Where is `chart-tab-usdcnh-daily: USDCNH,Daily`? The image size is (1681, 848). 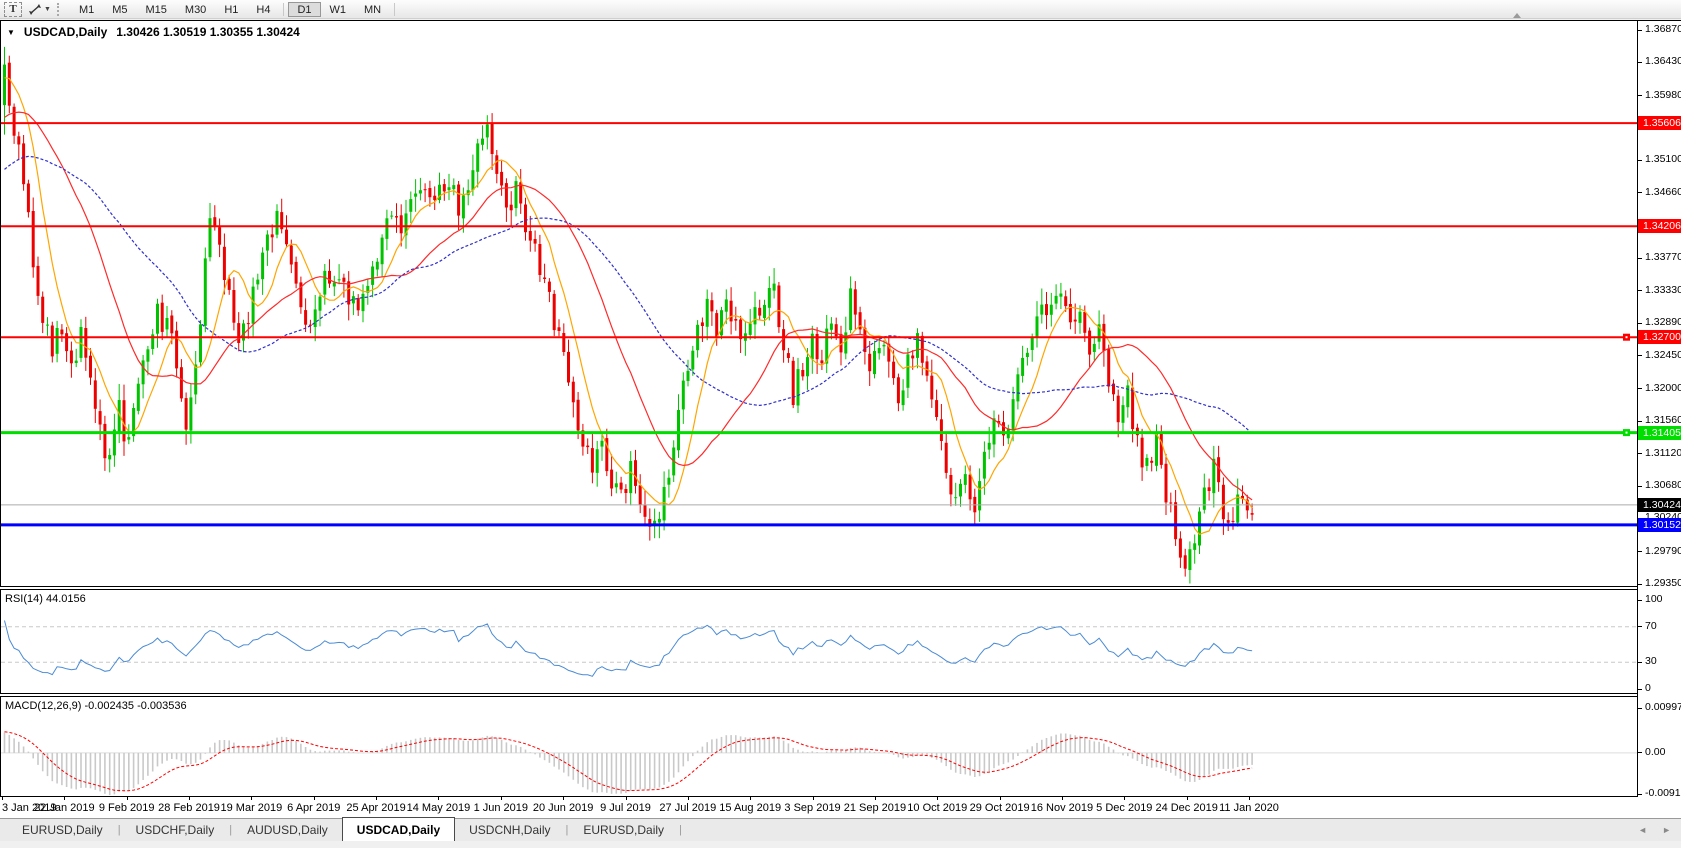 chart-tab-usdcnh-daily: USDCNH,Daily is located at coordinates (510, 830).